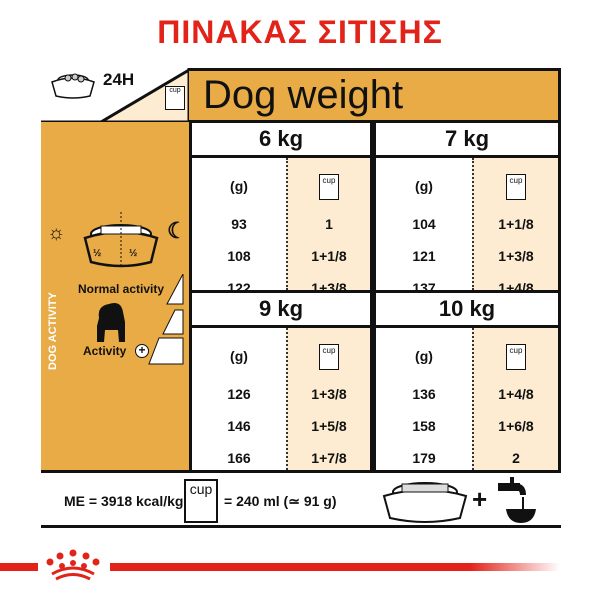 Image resolution: width=600 pixels, height=600 pixels. I want to click on weight-header: 6 kg, so click(281, 139).